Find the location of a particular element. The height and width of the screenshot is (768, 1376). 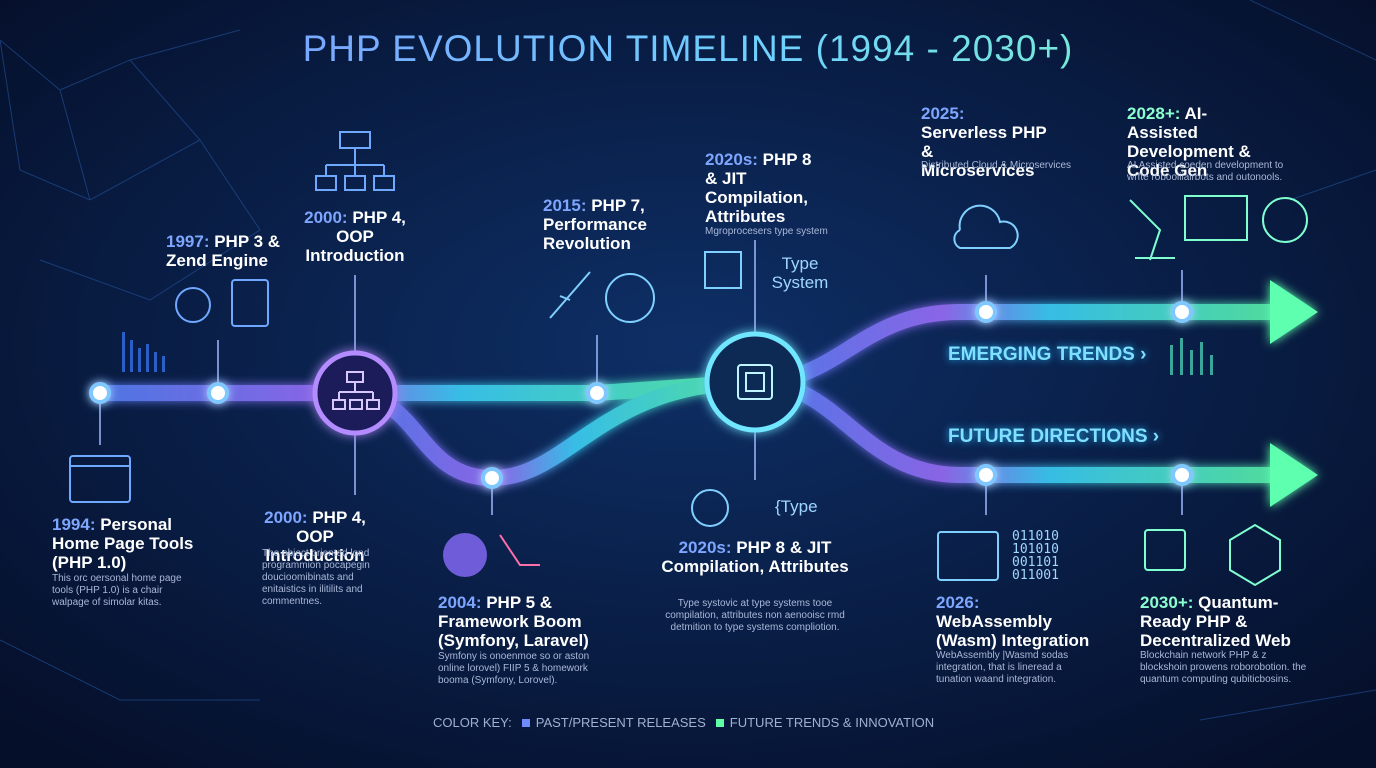

branch-label: EMERGING TRENDS › is located at coordinates (1047, 354).